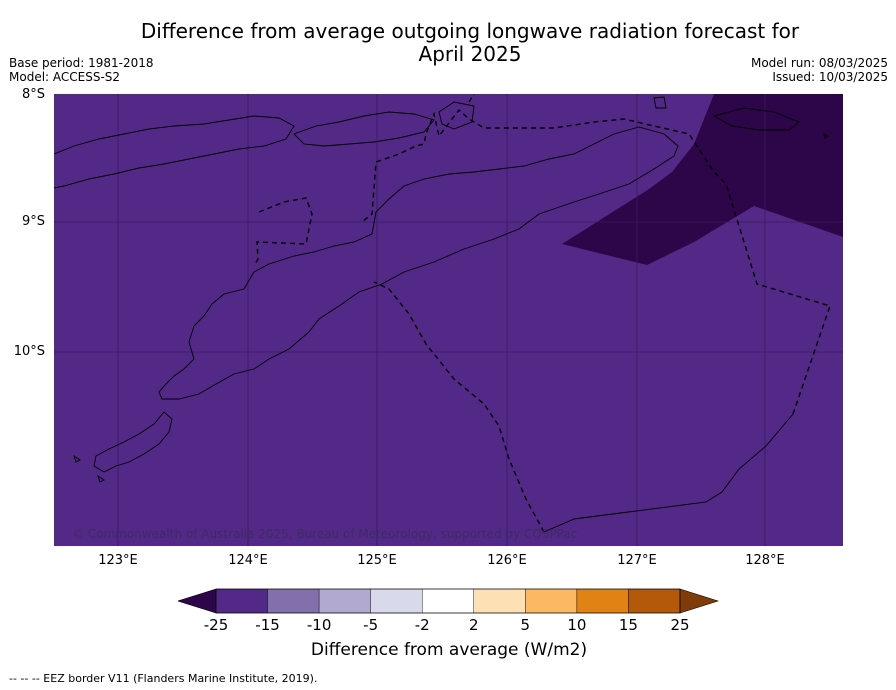 The height and width of the screenshot is (690, 896). Describe the element at coordinates (33, 221) in the screenshot. I see `lat-label-9s: 9°S` at that location.